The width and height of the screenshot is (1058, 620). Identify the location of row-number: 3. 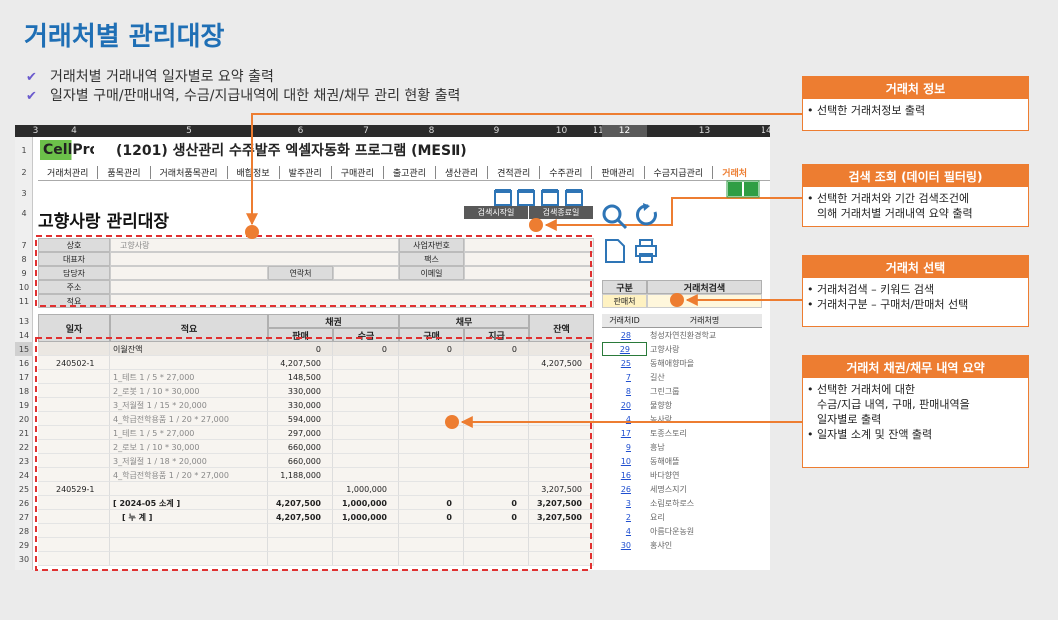
(24, 193).